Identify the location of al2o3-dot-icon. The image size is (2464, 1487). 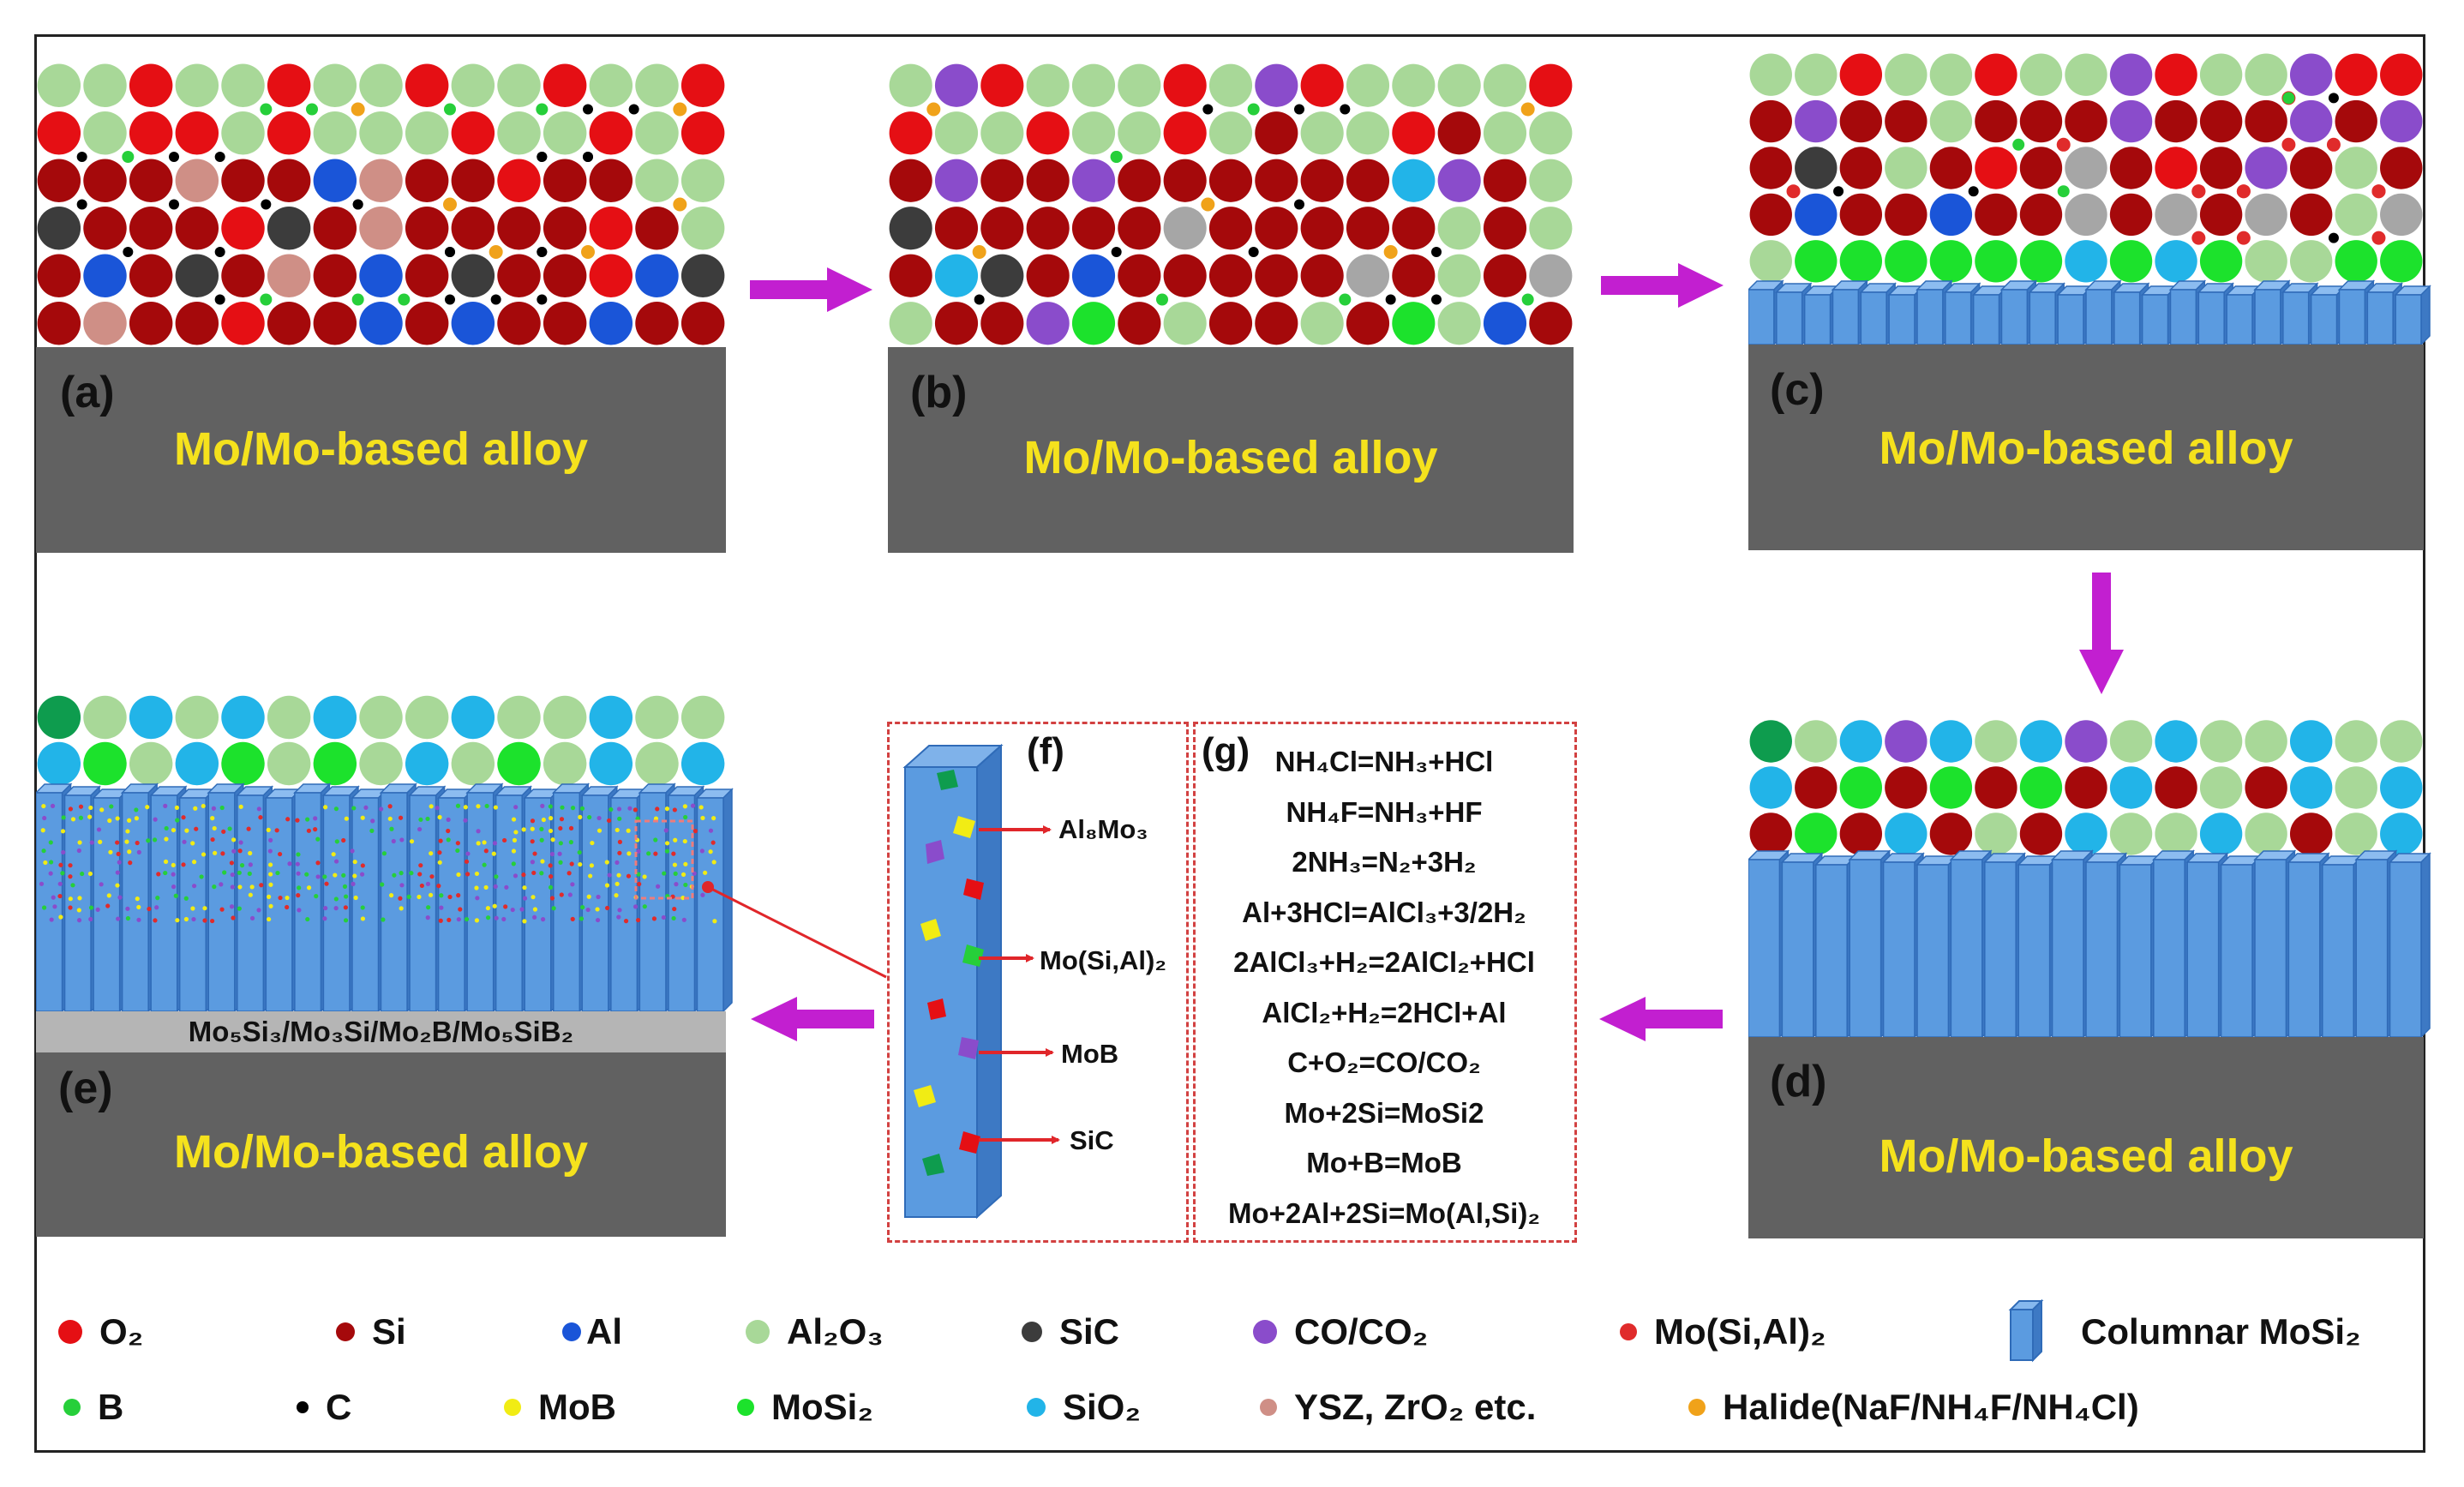
(758, 1332).